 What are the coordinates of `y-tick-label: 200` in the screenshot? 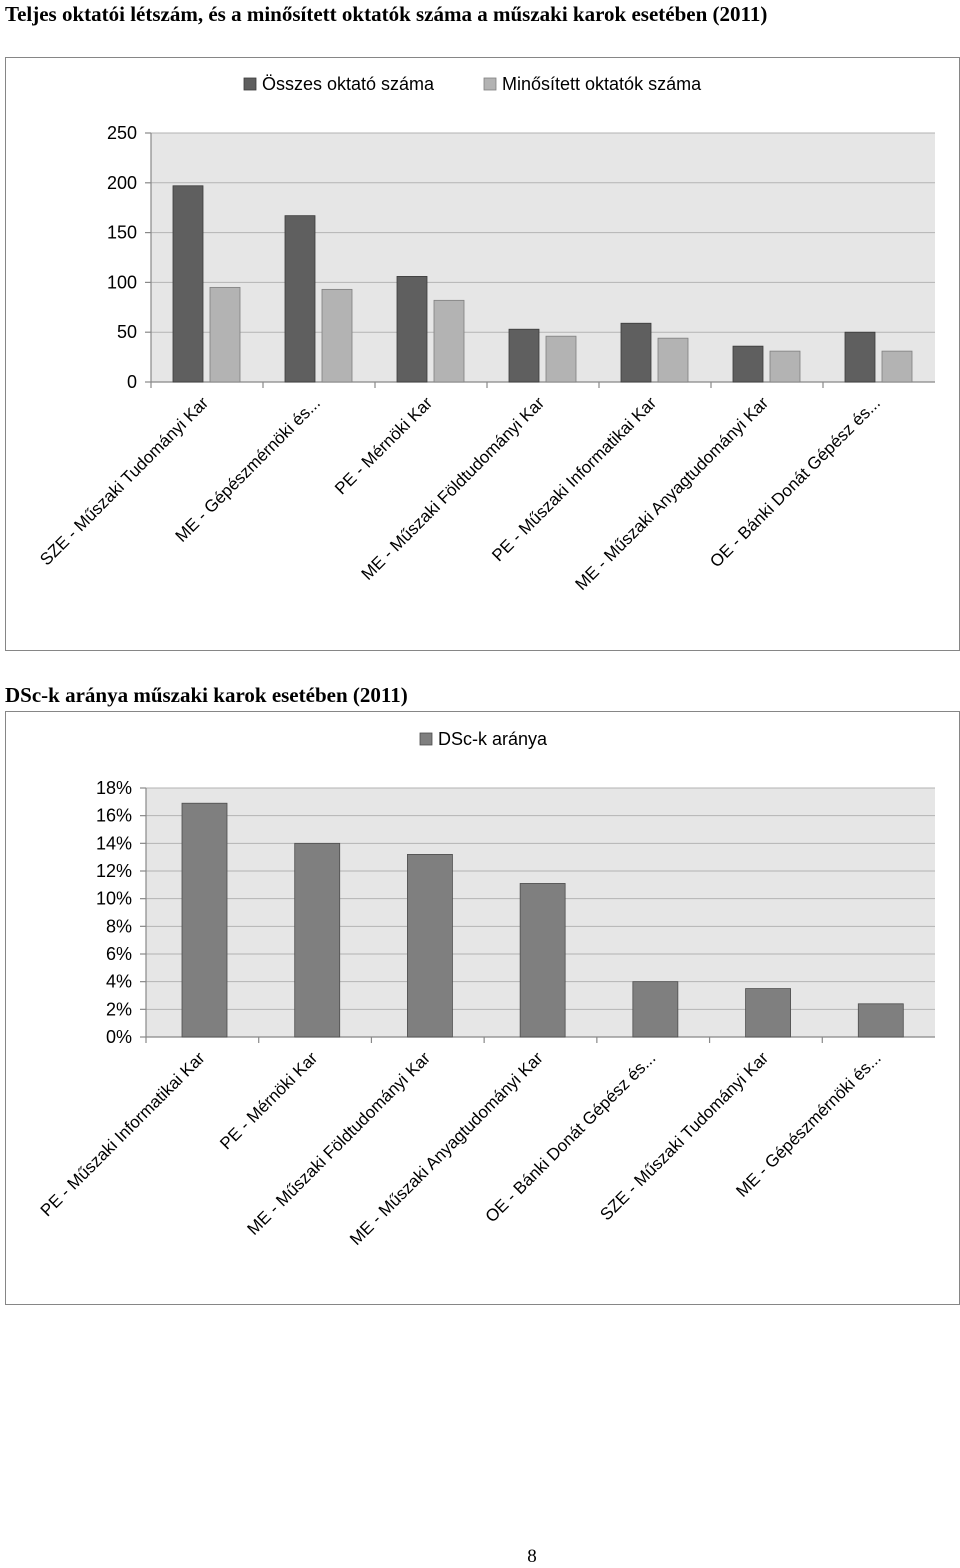 It's located at (122, 183).